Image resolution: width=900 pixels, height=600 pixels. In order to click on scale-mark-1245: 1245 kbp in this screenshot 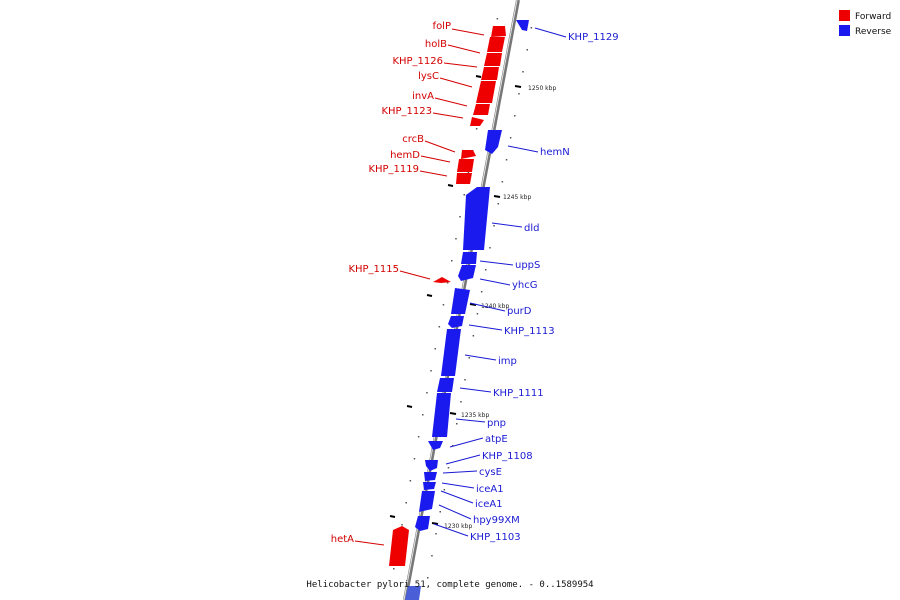, I will do `click(512, 197)`.